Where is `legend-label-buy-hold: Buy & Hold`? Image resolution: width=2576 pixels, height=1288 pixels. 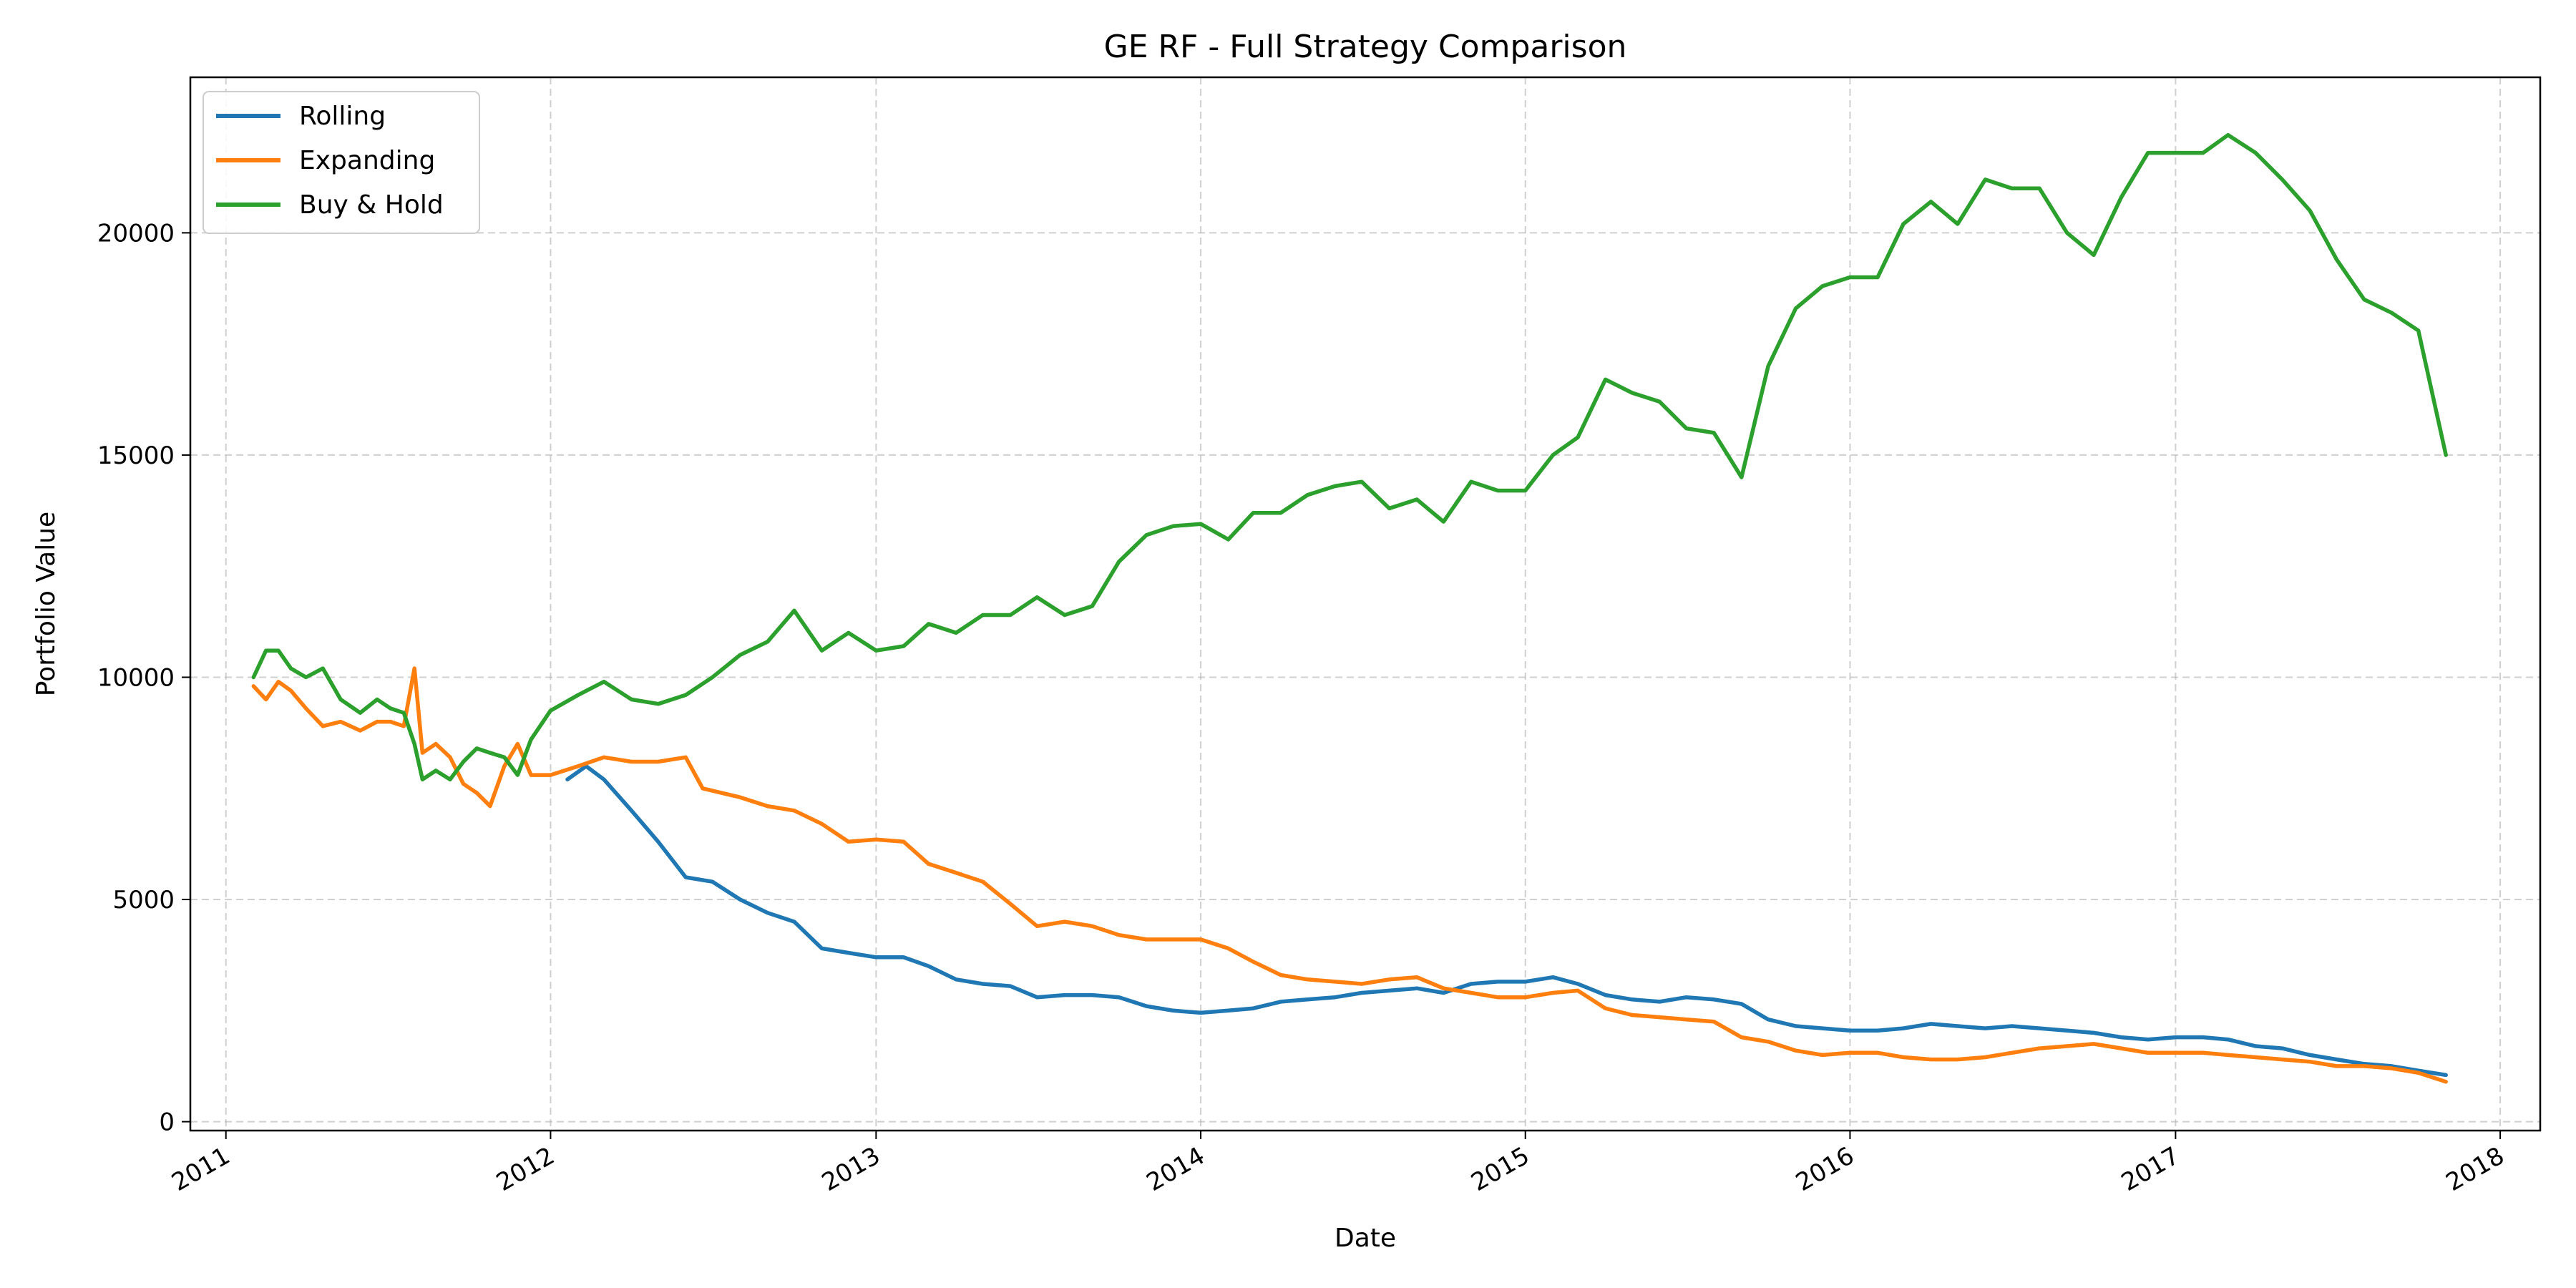 legend-label-buy-hold: Buy & Hold is located at coordinates (372, 205).